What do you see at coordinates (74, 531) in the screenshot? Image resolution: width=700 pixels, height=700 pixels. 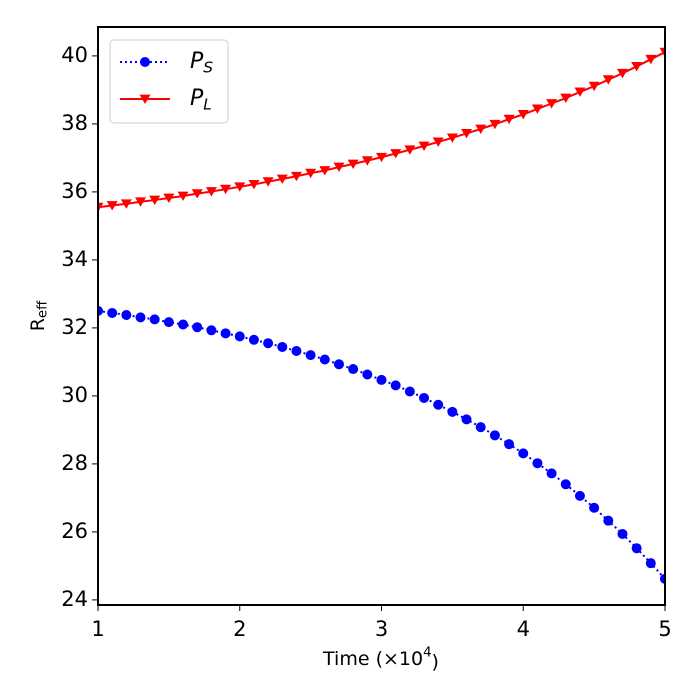 I see `y-tick-label: 26` at bounding box center [74, 531].